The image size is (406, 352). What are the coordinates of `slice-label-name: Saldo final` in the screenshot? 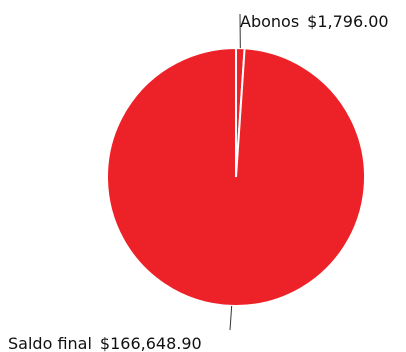 It's located at (50, 343).